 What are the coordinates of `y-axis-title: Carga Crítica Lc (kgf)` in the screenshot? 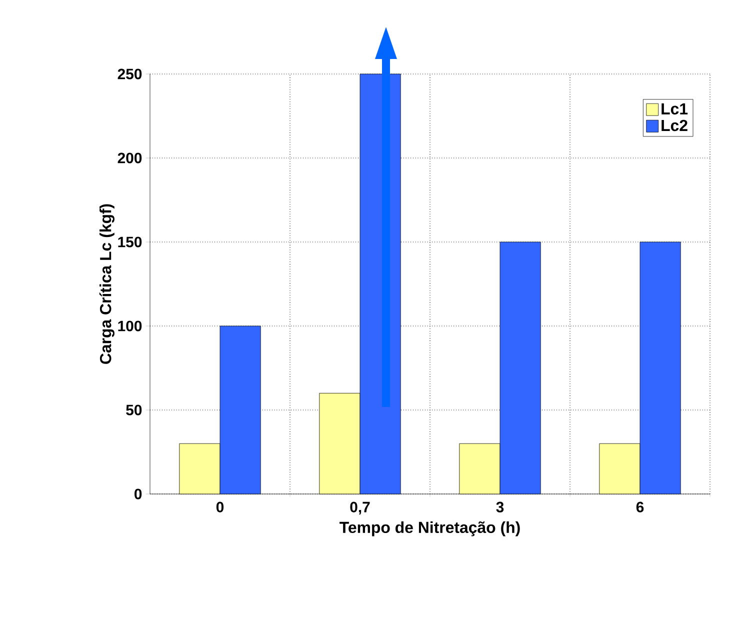 It's located at (106, 284).